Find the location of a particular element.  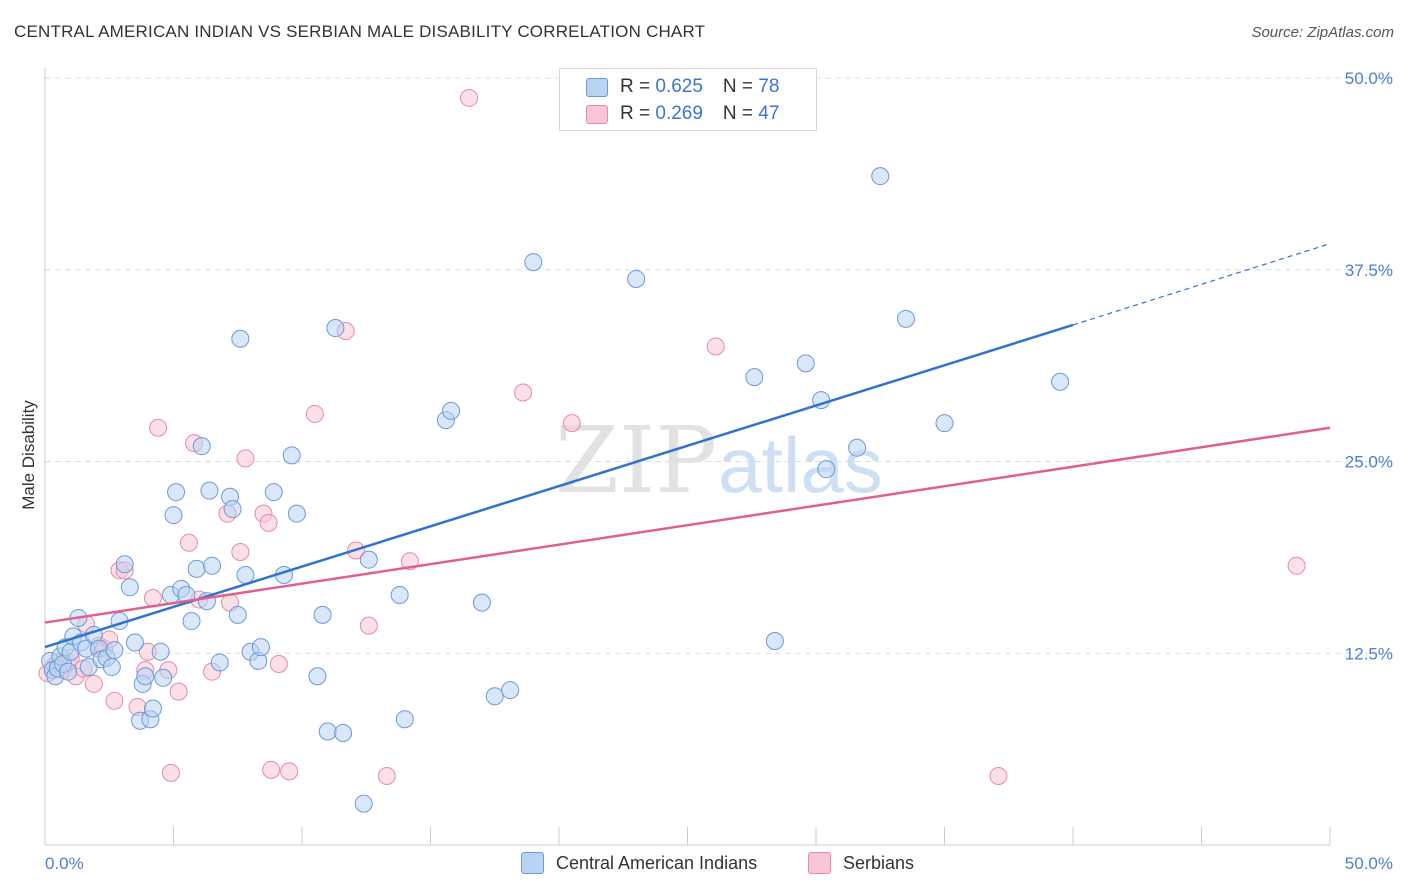

watermark: ZIP atlas is located at coordinates (719, 460).